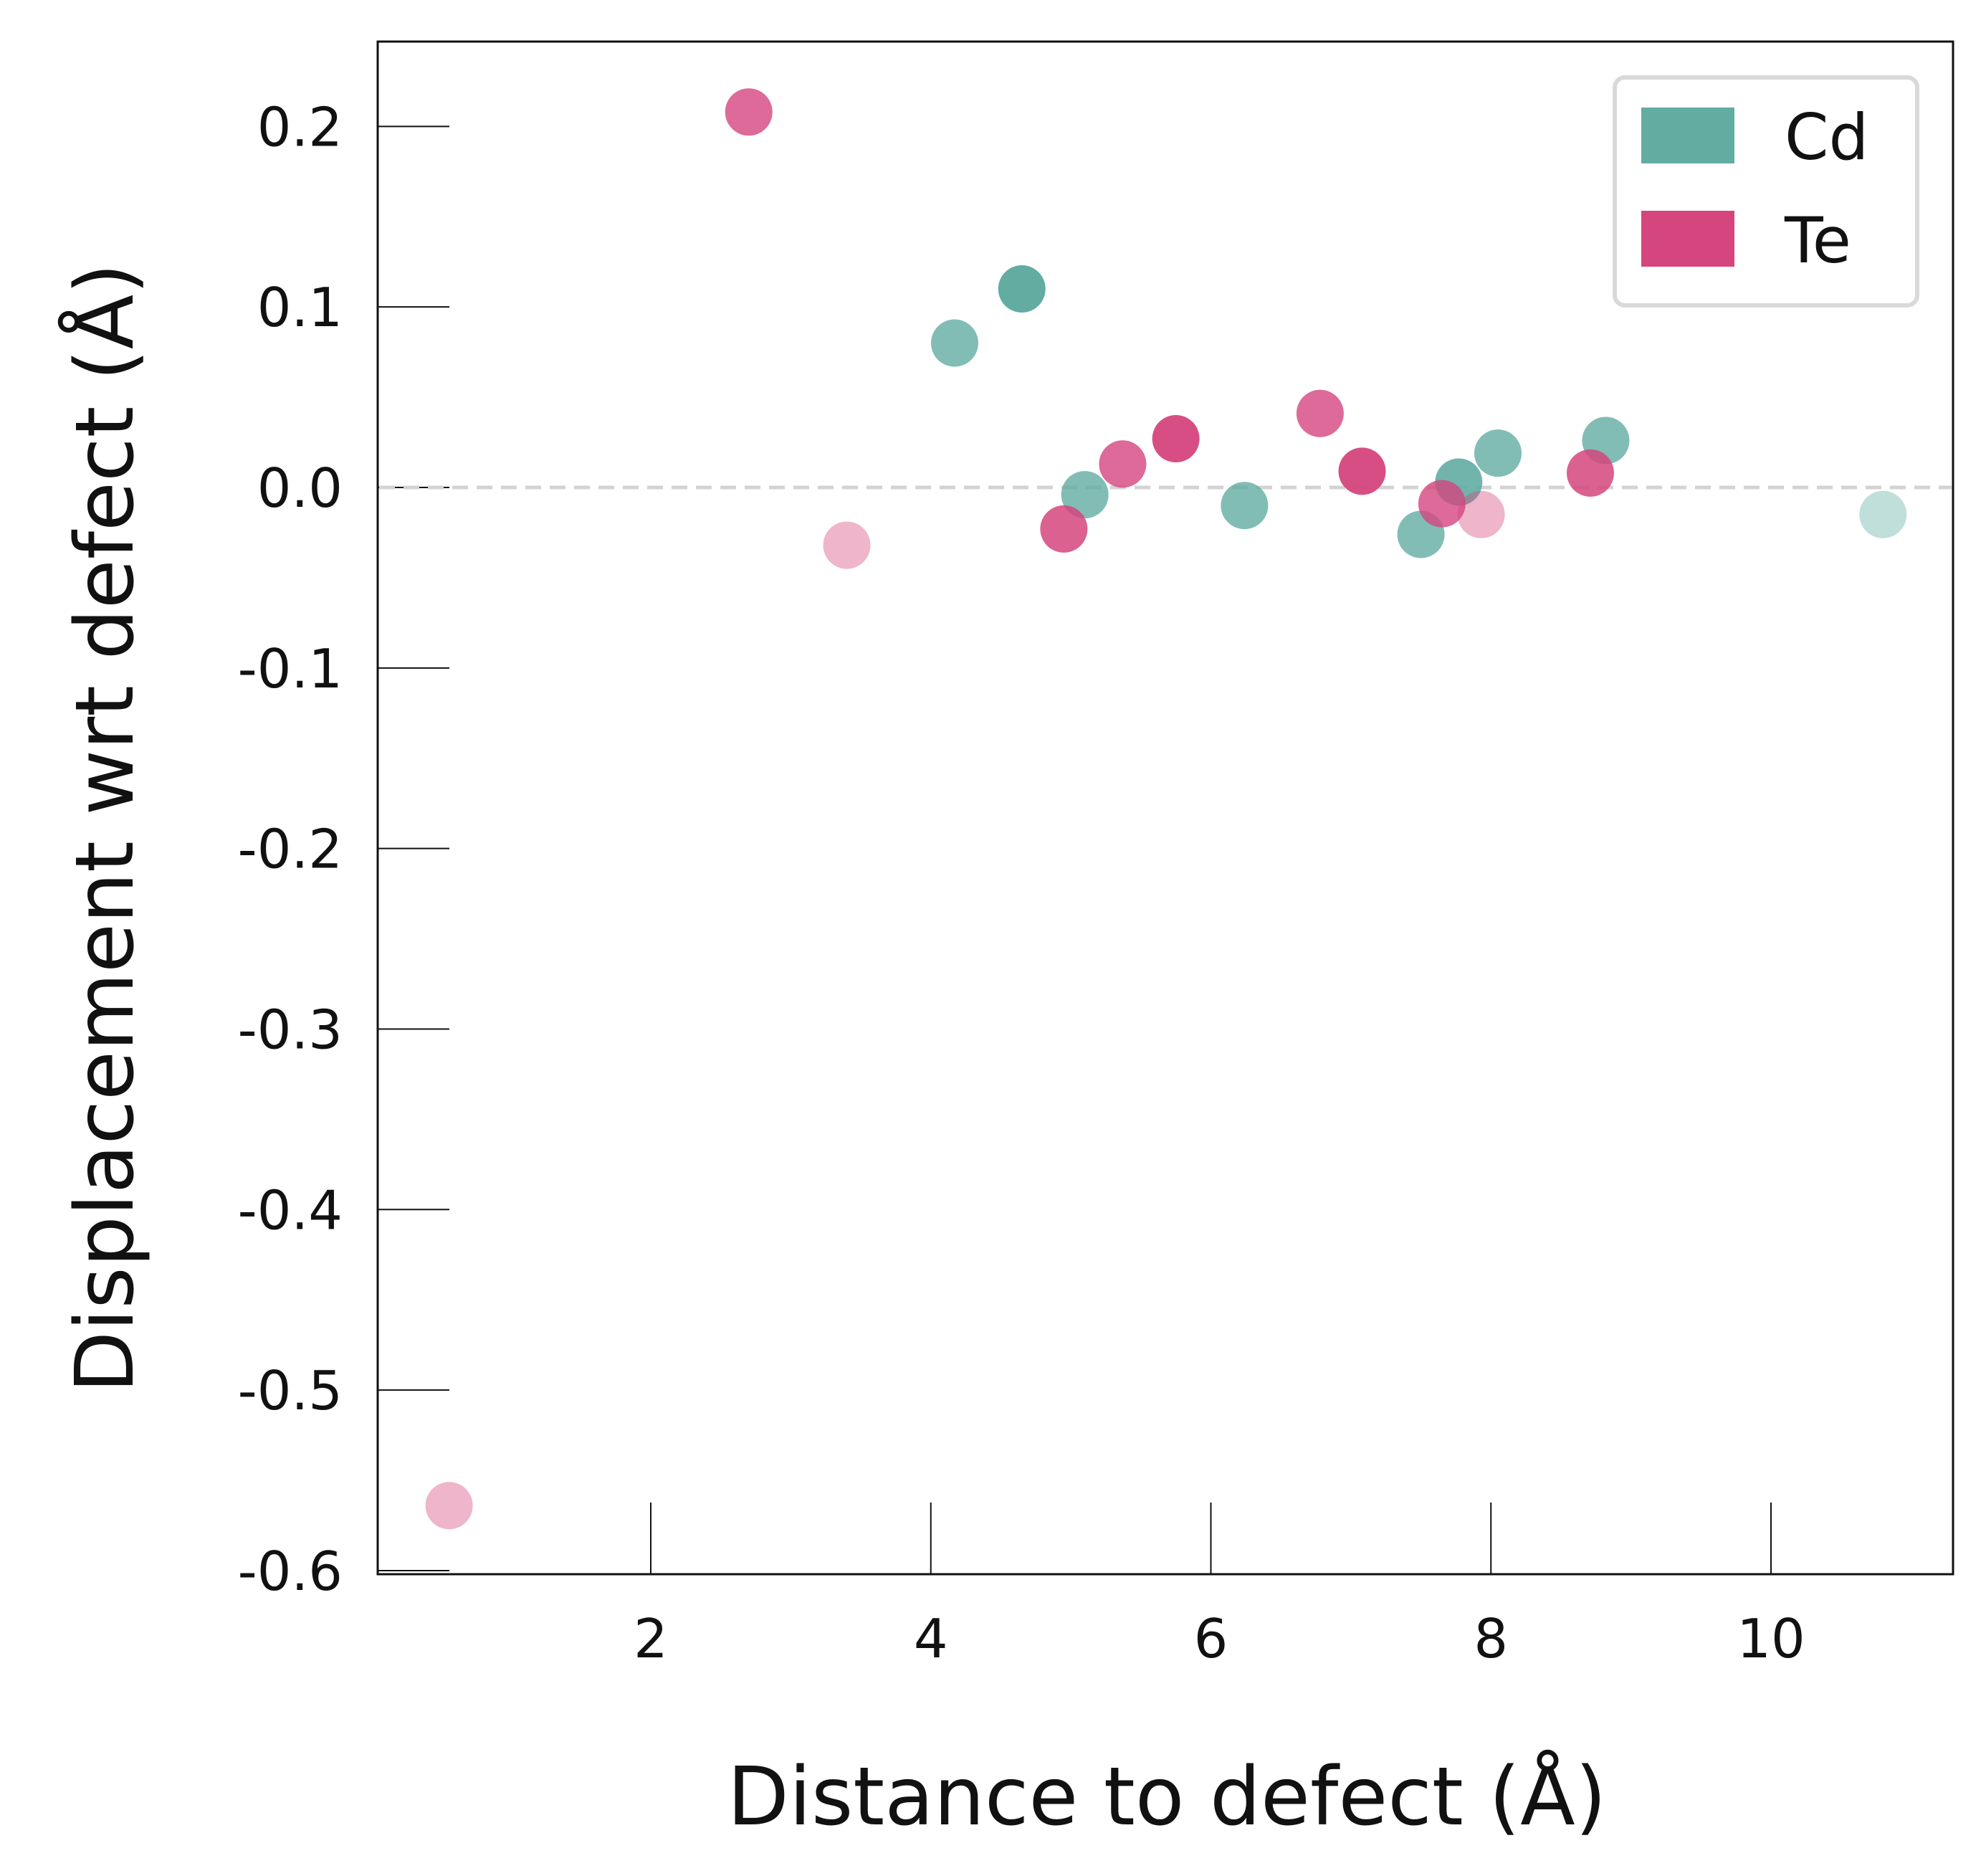 The width and height of the screenshot is (1986, 1876). Describe the element at coordinates (1167, 1797) in the screenshot. I see `x-axis-label: Distance to defect (Å)` at that location.